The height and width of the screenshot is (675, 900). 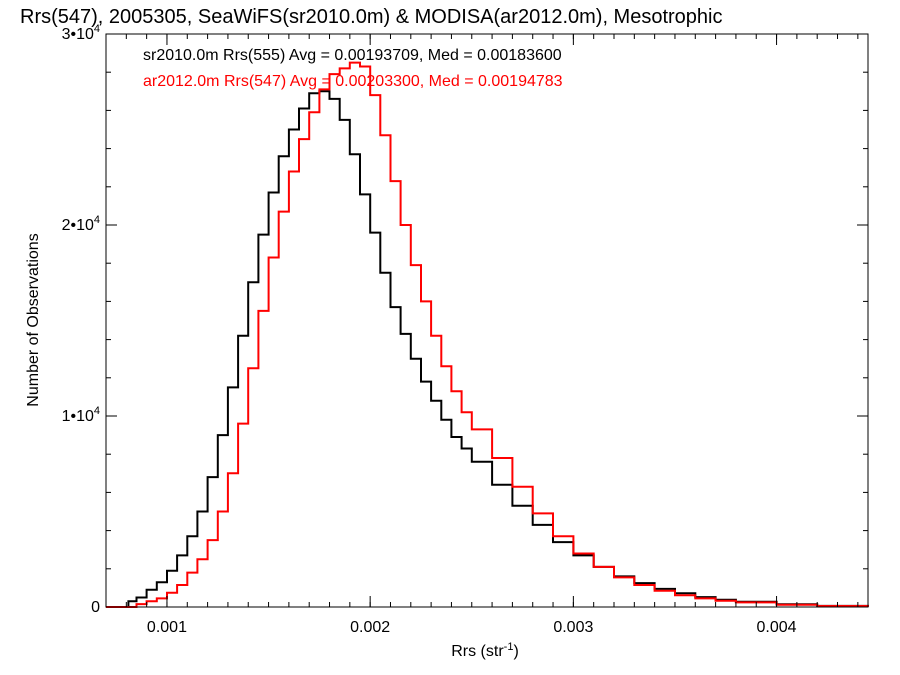 I want to click on y-tick-label: 1•104, so click(x=81, y=415).